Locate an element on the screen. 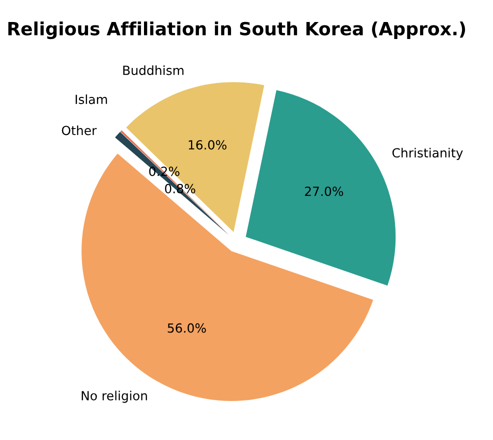 This screenshot has height=440, width=493. slice-label: No religion is located at coordinates (114, 396).